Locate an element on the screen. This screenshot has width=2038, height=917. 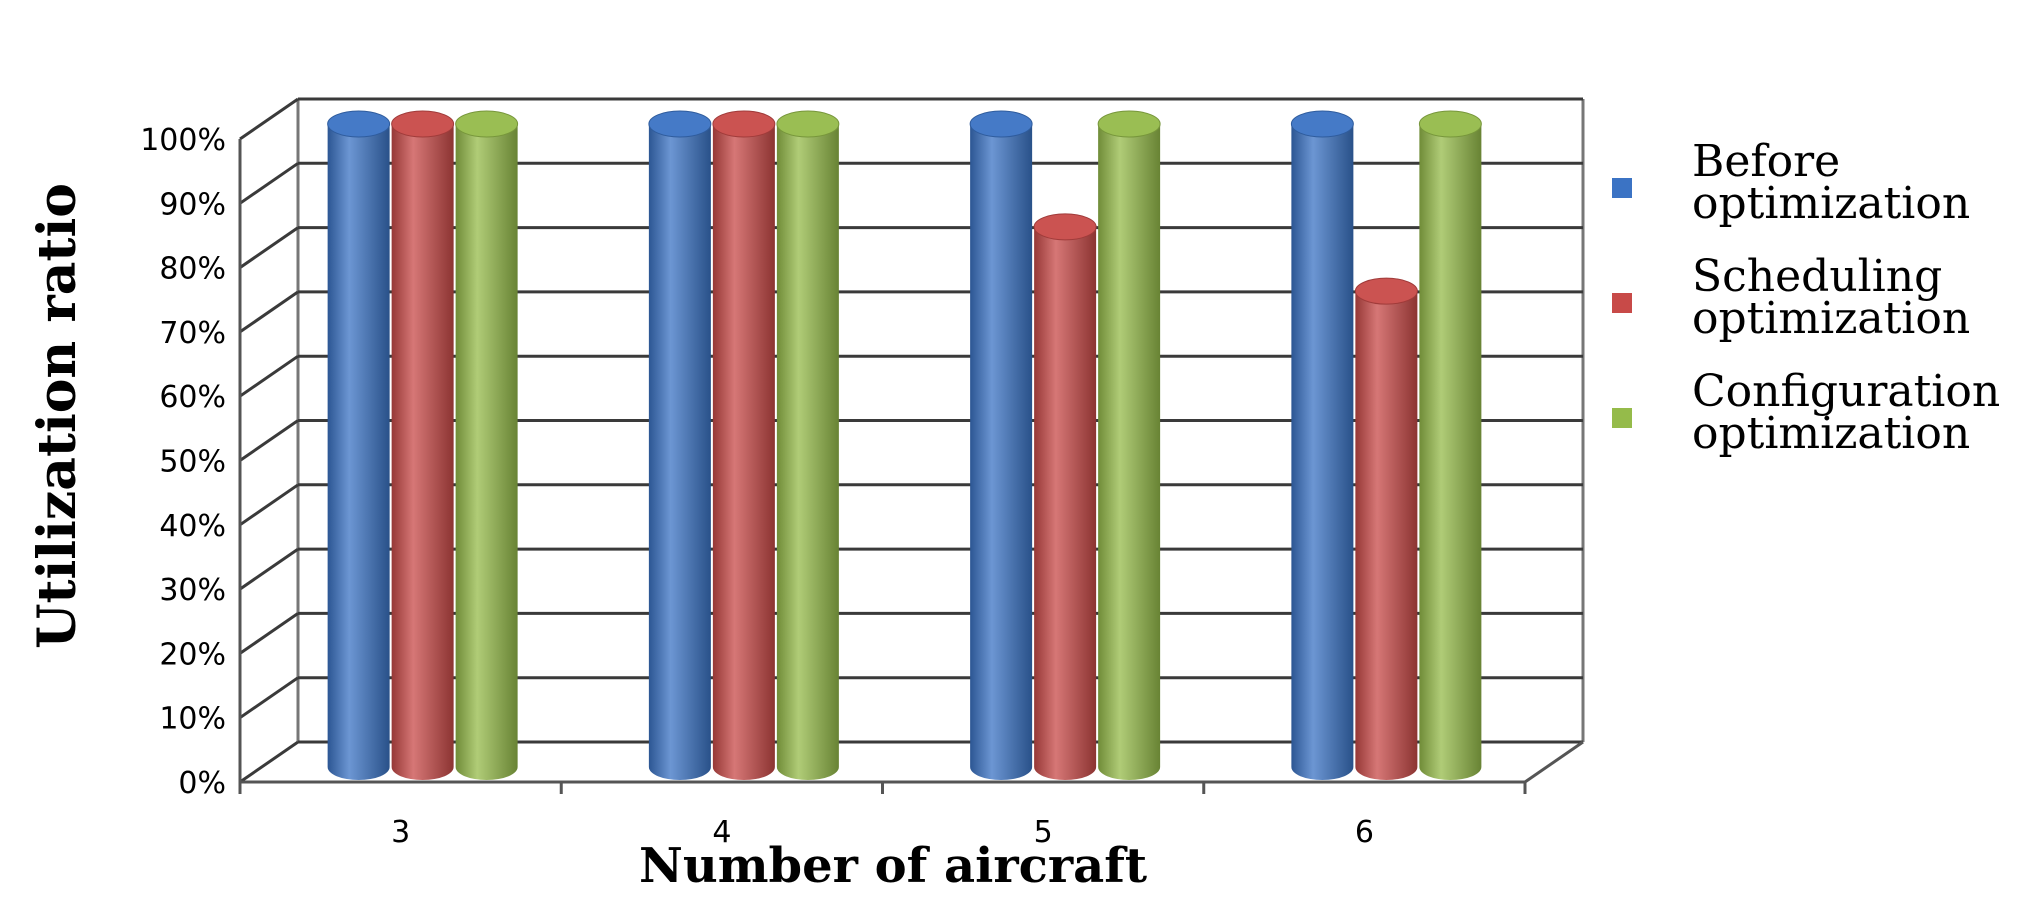
x-axis-title: Number of aircraft is located at coordinates (893, 866).